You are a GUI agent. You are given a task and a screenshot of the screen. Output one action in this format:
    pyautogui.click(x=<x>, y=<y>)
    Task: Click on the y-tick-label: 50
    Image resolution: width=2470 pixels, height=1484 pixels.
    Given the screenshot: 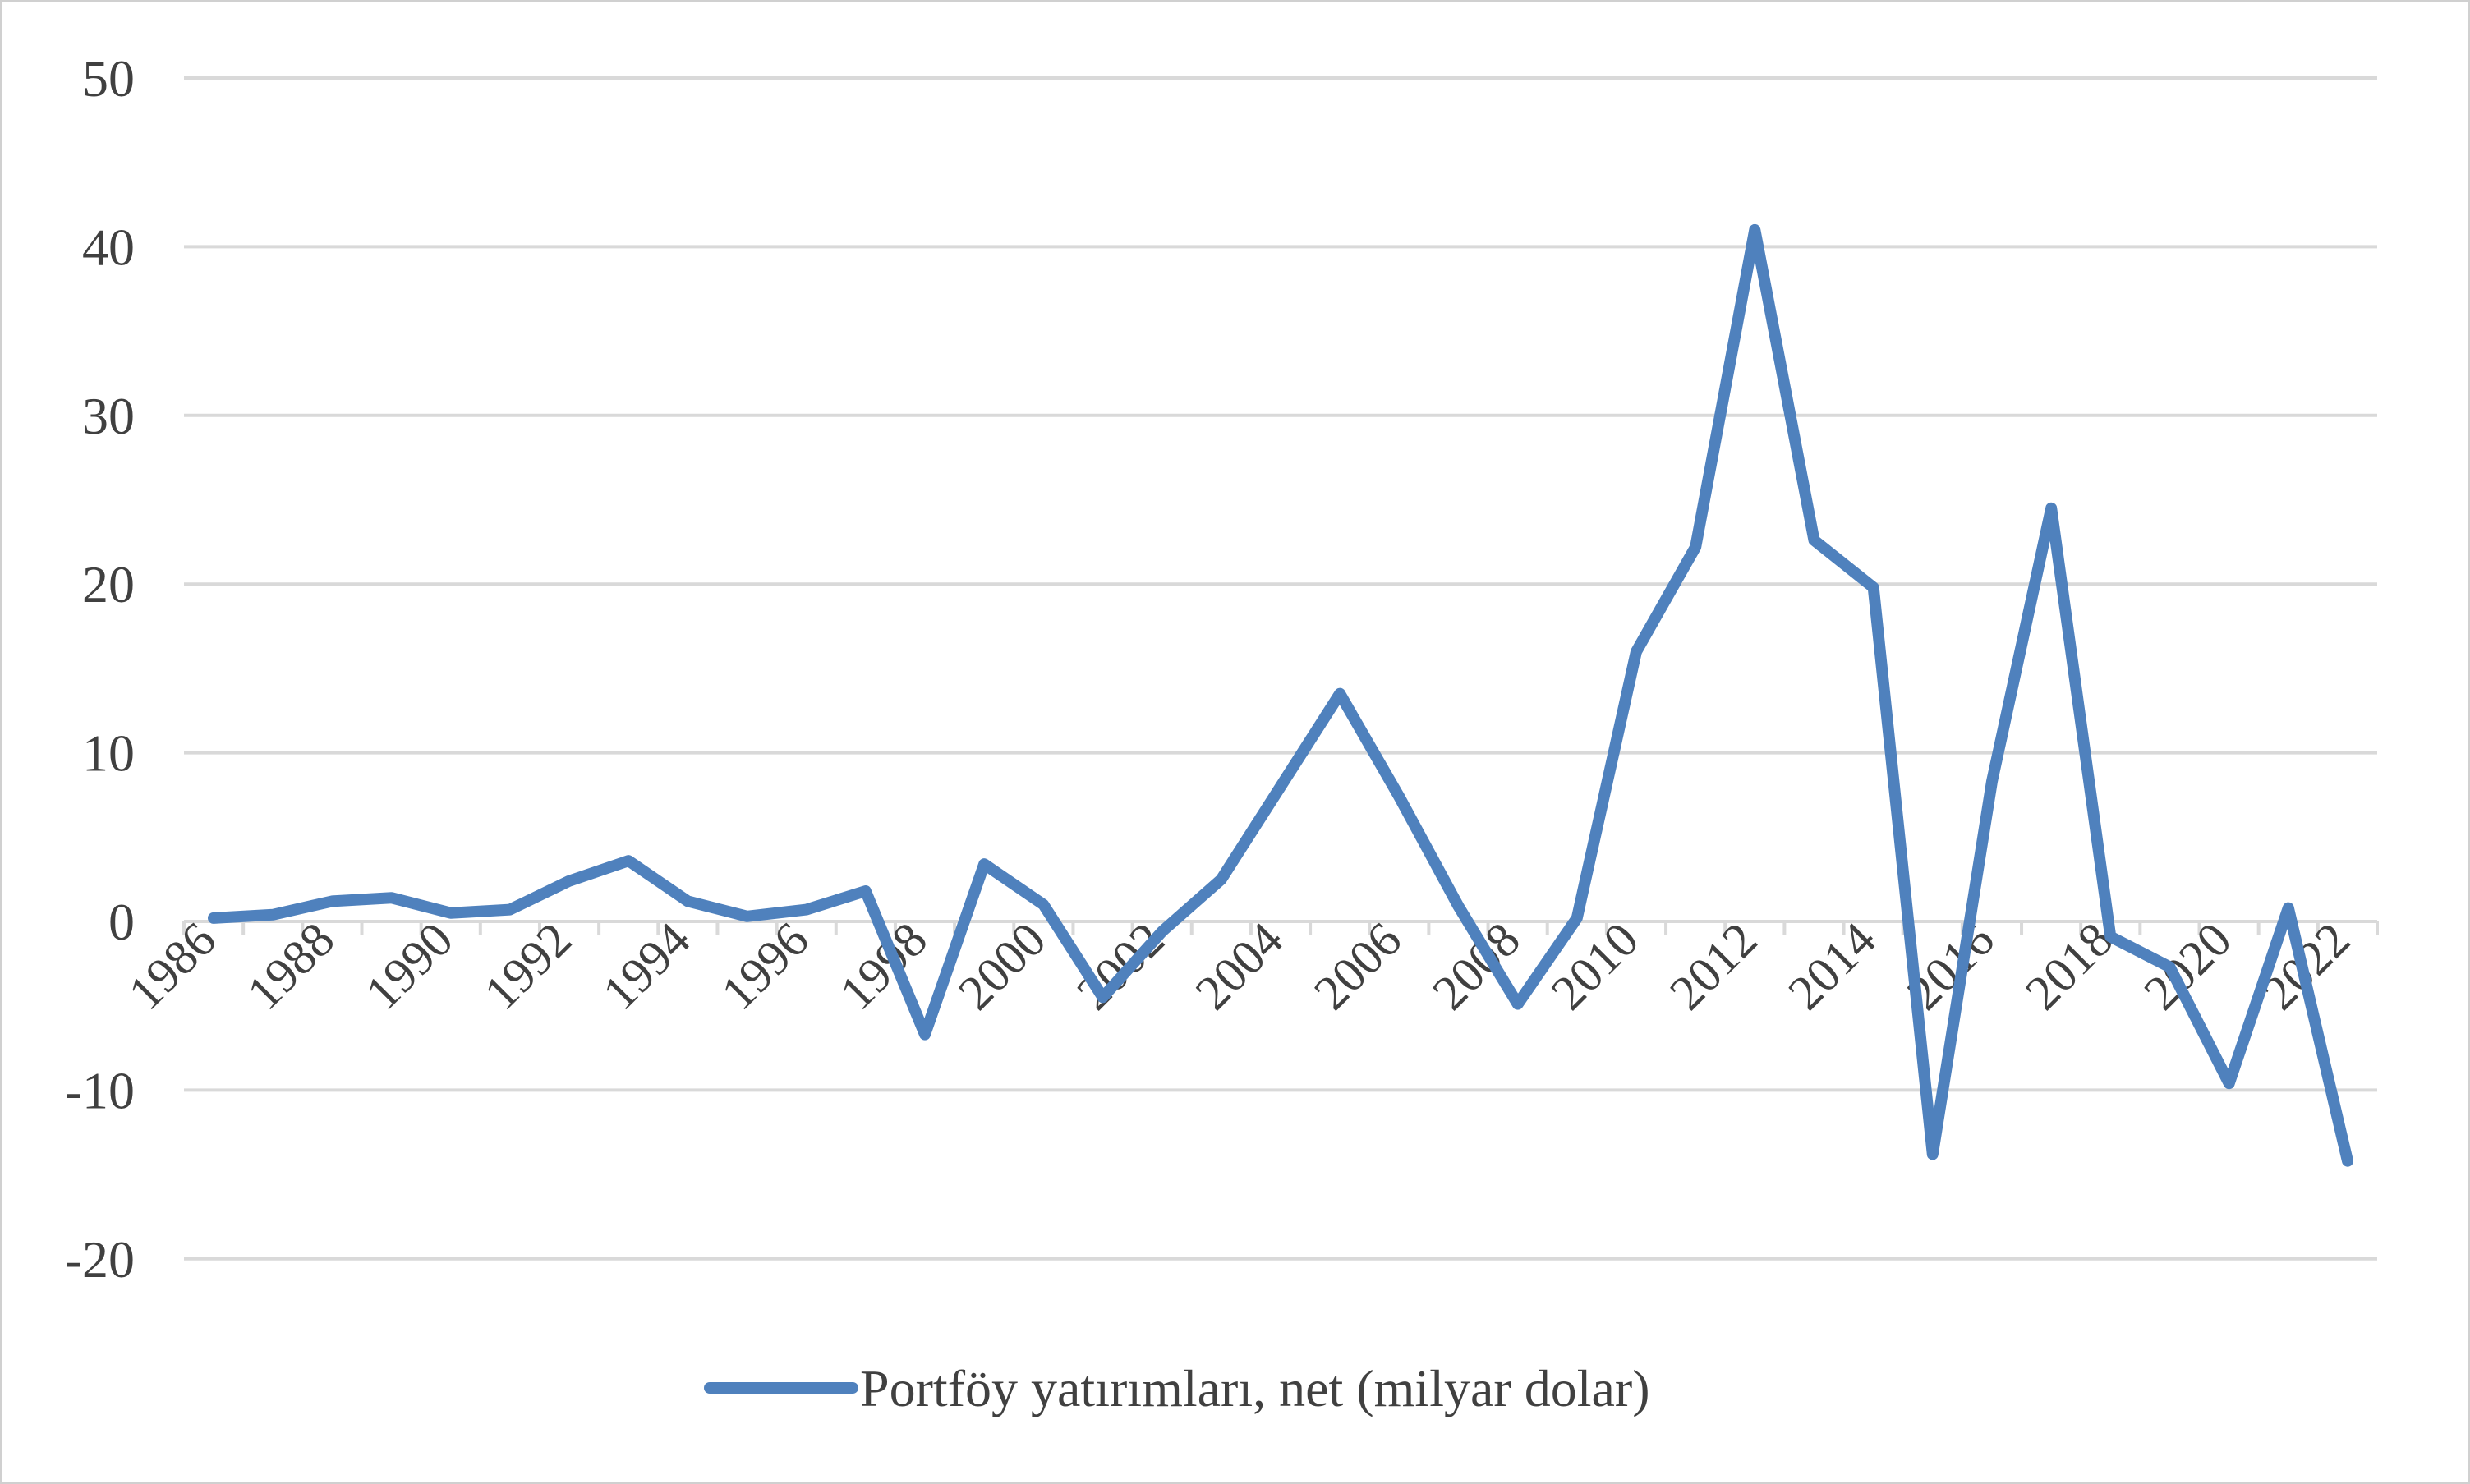 What is the action you would take?
    pyautogui.click(x=108, y=79)
    